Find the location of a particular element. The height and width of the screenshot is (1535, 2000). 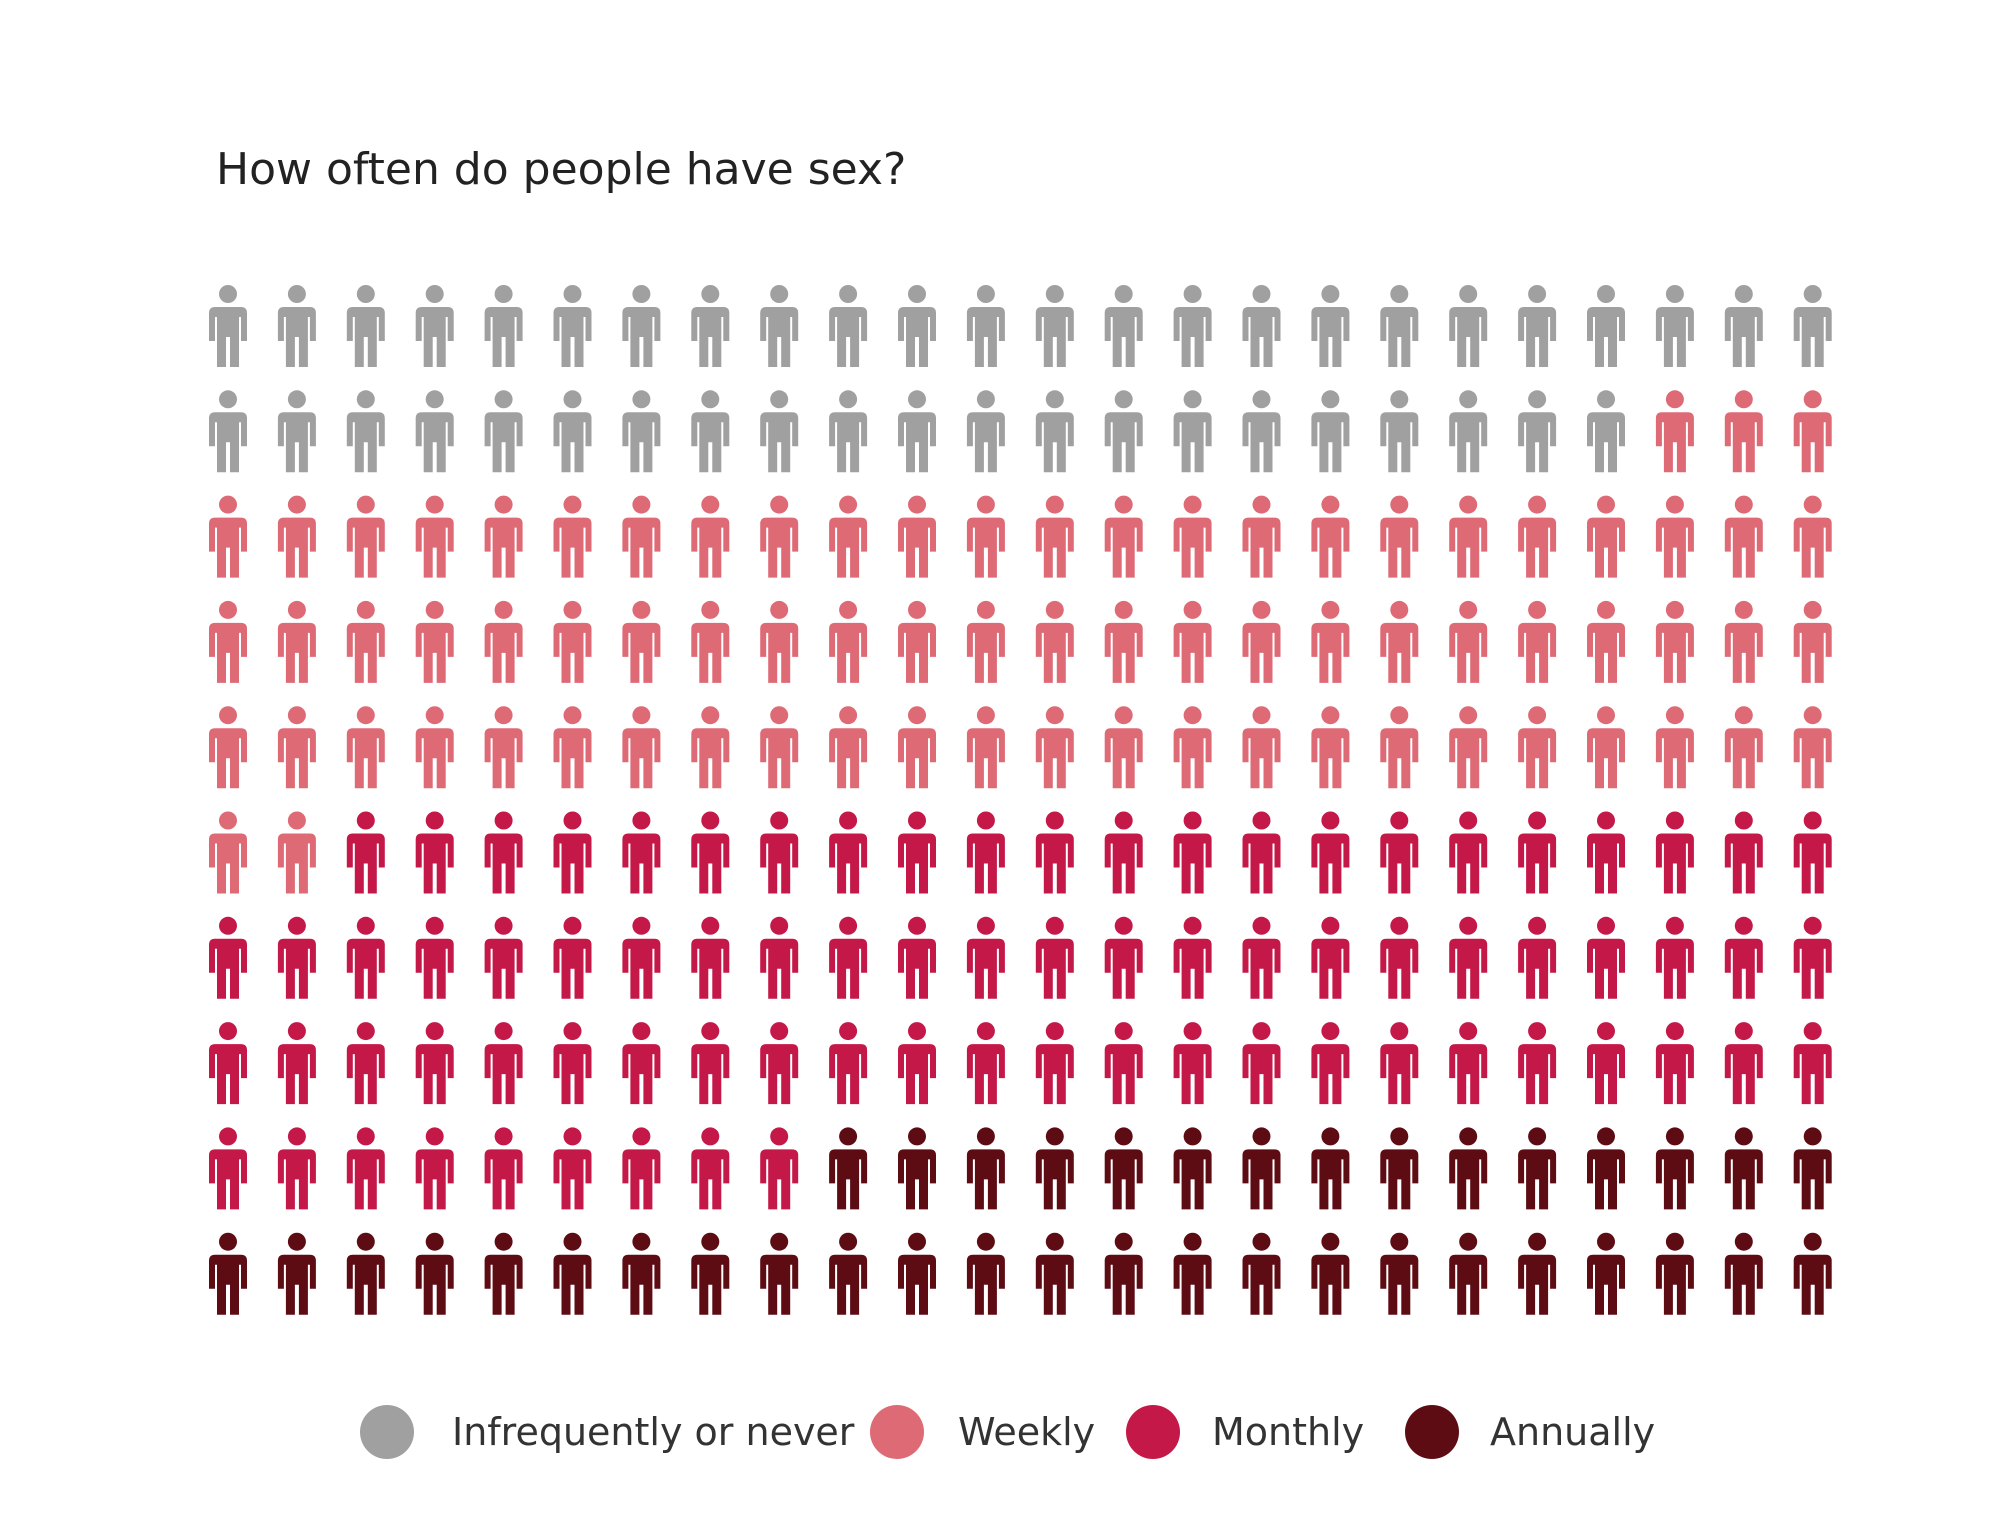

legend-label: Monthly is located at coordinates (1288, 1432).